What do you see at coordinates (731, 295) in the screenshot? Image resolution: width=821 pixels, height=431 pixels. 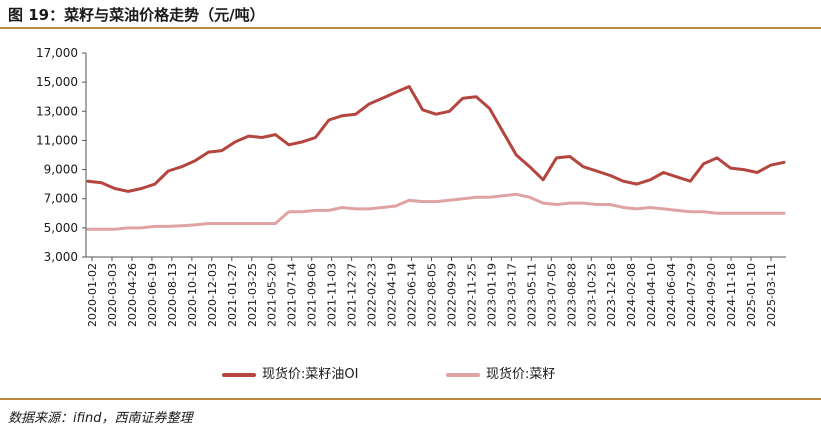 I see `x-tick-label: 2024-11-18` at bounding box center [731, 295].